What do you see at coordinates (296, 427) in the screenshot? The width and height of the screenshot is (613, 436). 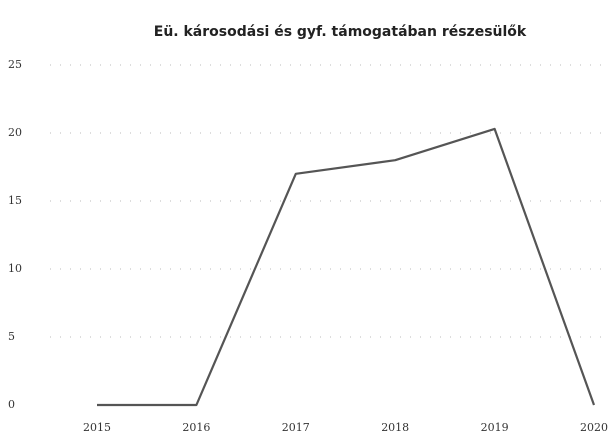 I see `x-tick-label: 2017` at bounding box center [296, 427].